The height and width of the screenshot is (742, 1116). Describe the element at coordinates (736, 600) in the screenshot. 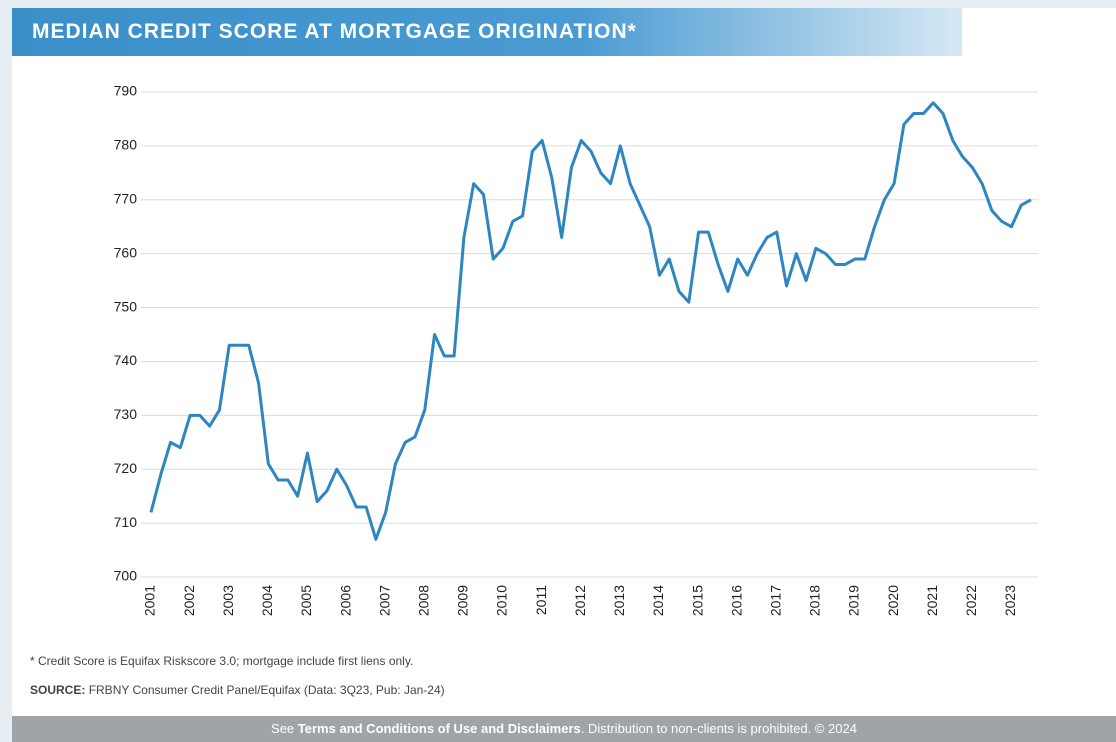

I see `x-tick-label: 2016` at that location.